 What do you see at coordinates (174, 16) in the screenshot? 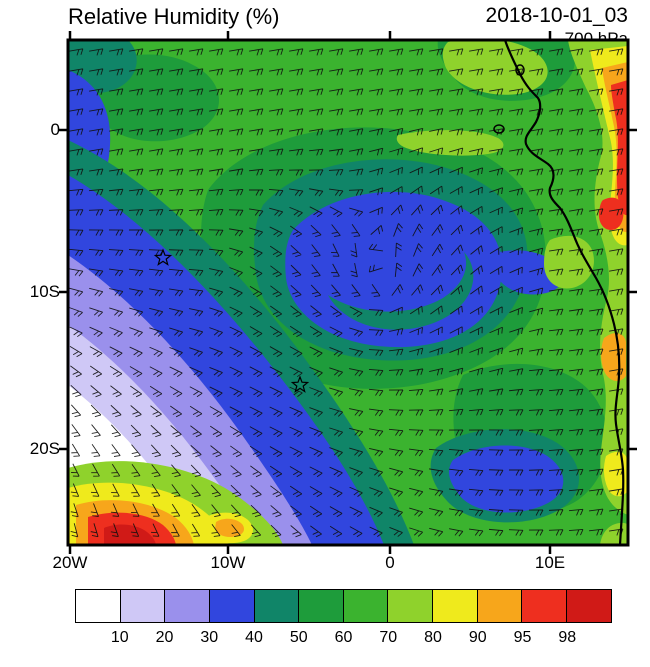
I see `chart-title: Relative Humidity (%)` at bounding box center [174, 16].